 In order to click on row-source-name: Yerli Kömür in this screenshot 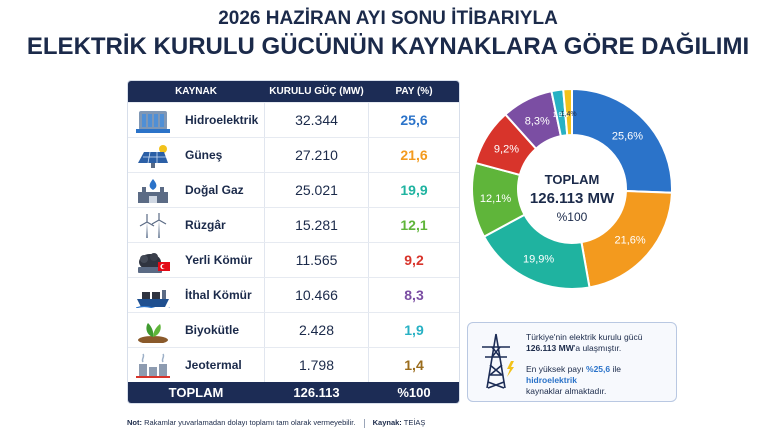, I will do `click(219, 260)`.